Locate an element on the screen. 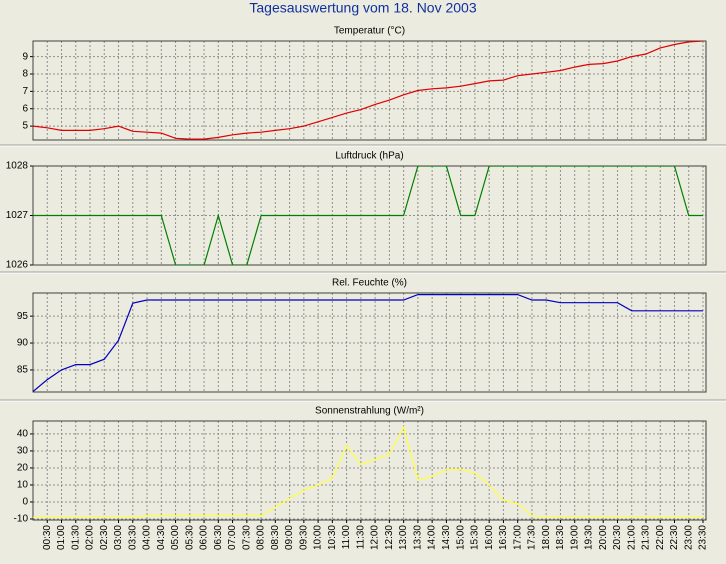 This screenshot has width=726, height=564. x-tick-label: 17:00 is located at coordinates (517, 537).